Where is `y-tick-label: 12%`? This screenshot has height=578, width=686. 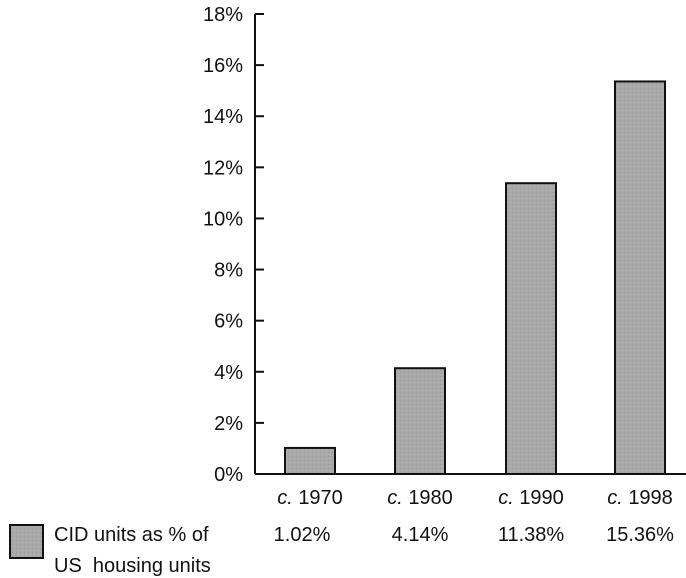
y-tick-label: 12% is located at coordinates (223, 168).